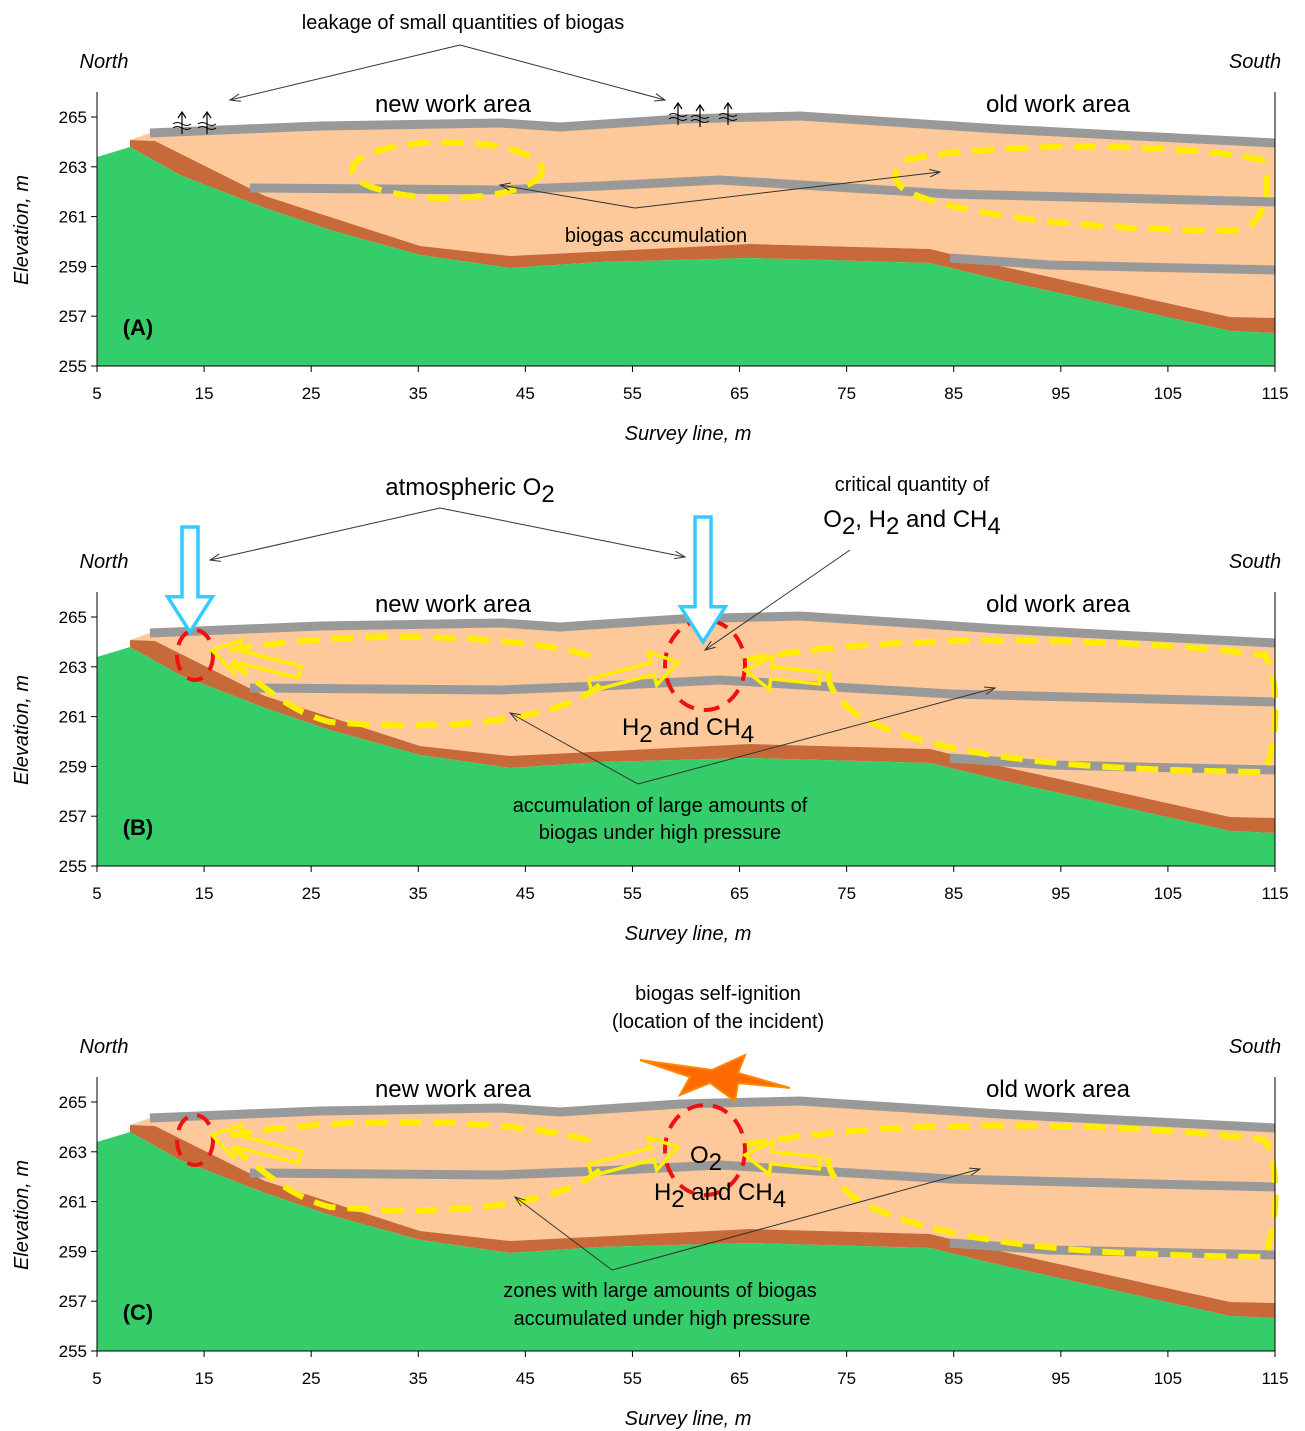 The height and width of the screenshot is (1431, 1305). What do you see at coordinates (463, 487) in the screenshot?
I see `annotation-part: atmospheric O` at bounding box center [463, 487].